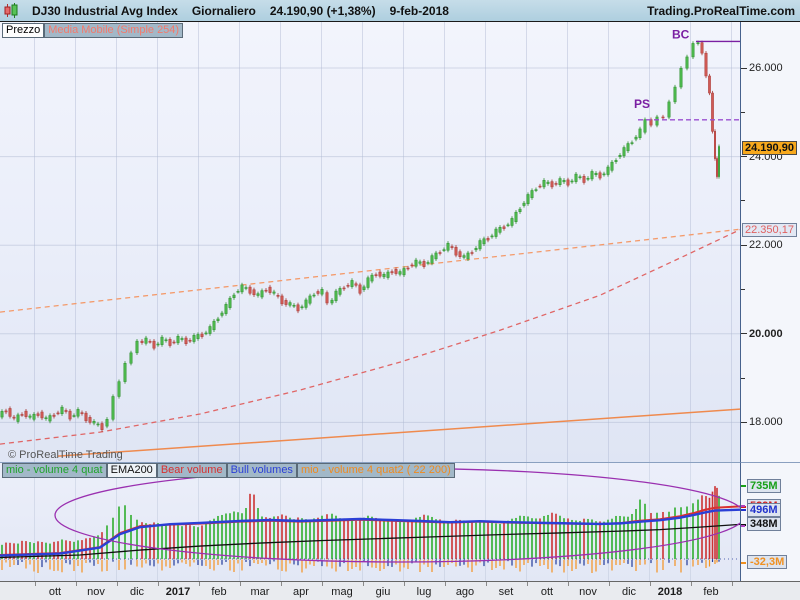  I want to click on ps-label: PS, so click(642, 104).